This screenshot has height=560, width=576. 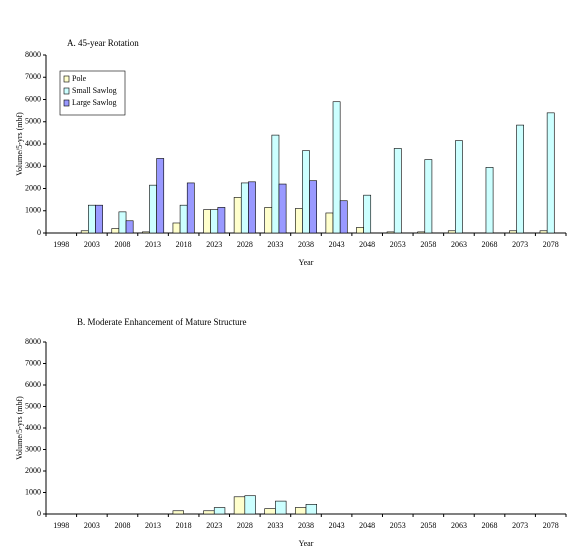 I want to click on legend-label: Pole, so click(x=79, y=78).